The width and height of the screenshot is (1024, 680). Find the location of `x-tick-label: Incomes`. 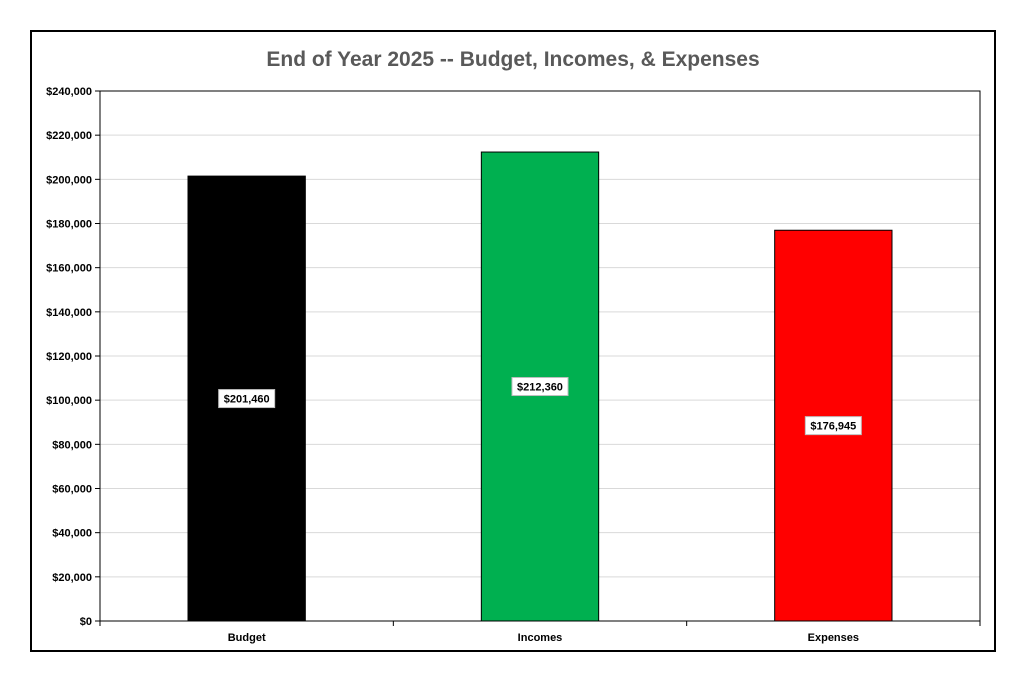

x-tick-label: Incomes is located at coordinates (540, 638).